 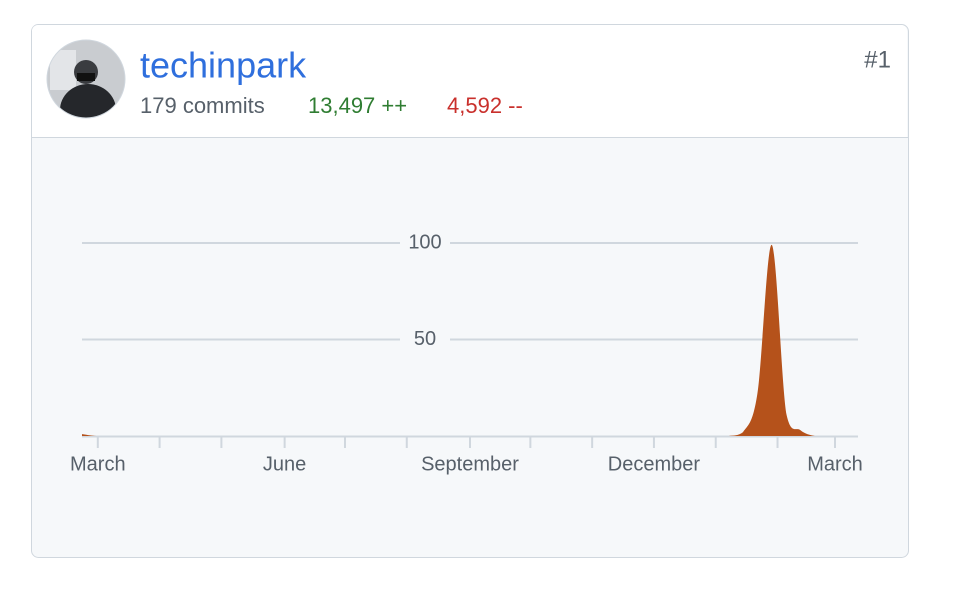 I want to click on x-tick-label: December, so click(x=654, y=464).